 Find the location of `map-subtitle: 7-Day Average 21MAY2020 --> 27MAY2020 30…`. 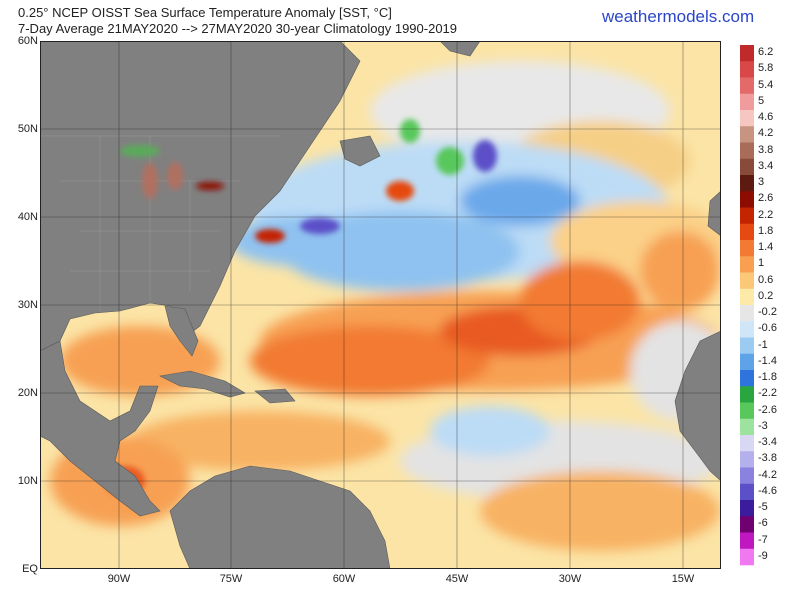

map-subtitle: 7-Day Average 21MAY2020 --> 27MAY2020 30… is located at coordinates (238, 28).